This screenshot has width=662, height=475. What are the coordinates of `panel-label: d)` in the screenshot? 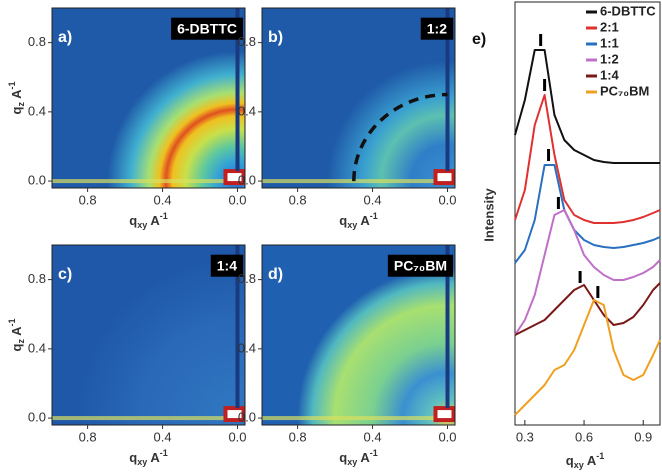 It's located at (275, 274).